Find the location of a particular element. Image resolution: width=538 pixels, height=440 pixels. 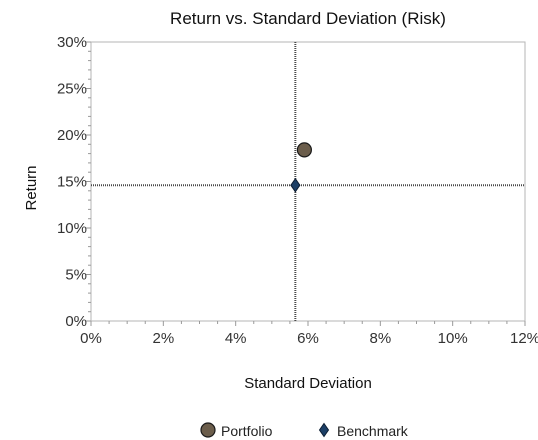

x-axis-label: Standard Deviation is located at coordinates (308, 383).